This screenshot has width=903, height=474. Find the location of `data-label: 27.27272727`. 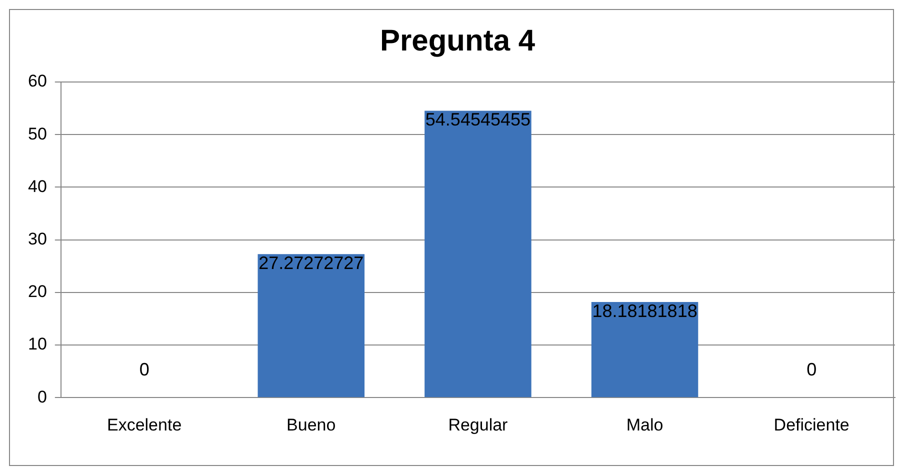

data-label: 27.27272727 is located at coordinates (311, 263).